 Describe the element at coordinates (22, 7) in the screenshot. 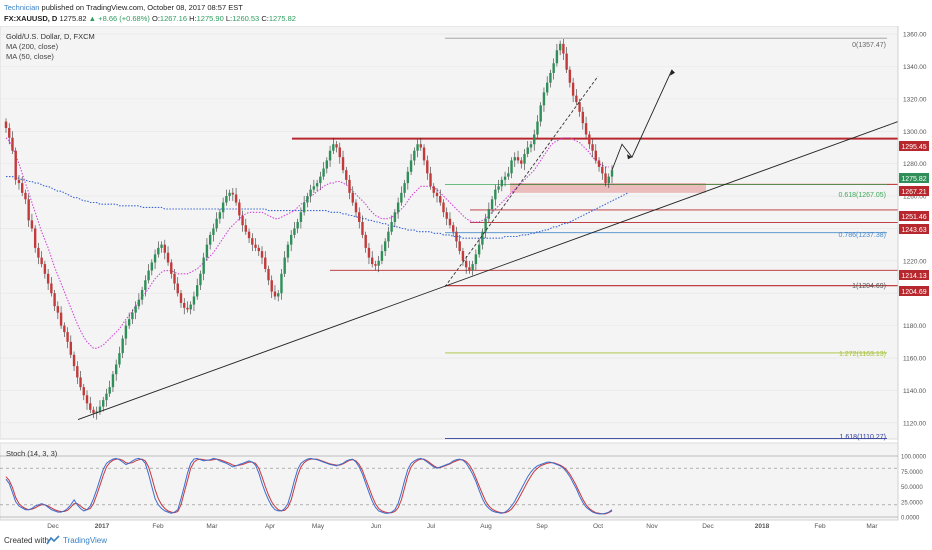

I see `author-link: Technician` at that location.